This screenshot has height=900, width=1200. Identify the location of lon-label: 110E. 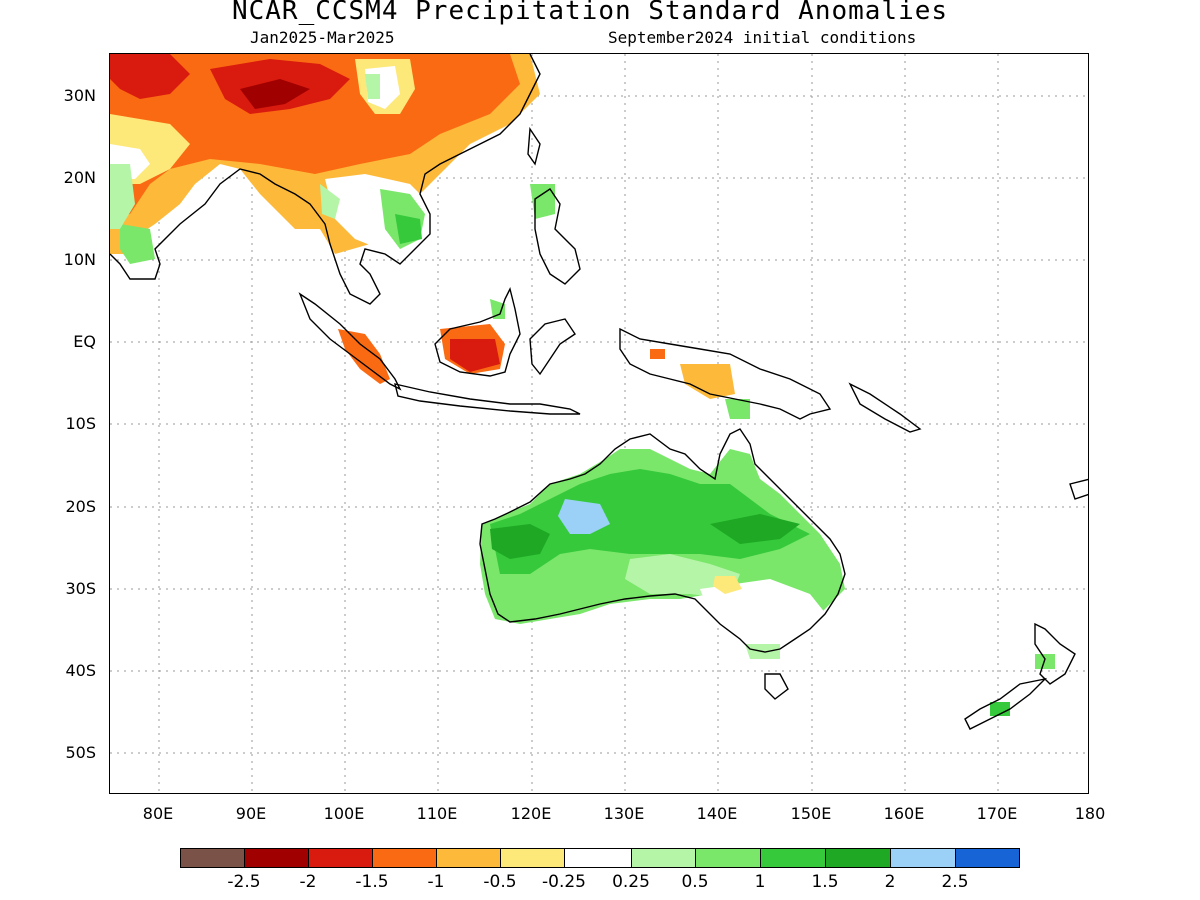
(437, 813).